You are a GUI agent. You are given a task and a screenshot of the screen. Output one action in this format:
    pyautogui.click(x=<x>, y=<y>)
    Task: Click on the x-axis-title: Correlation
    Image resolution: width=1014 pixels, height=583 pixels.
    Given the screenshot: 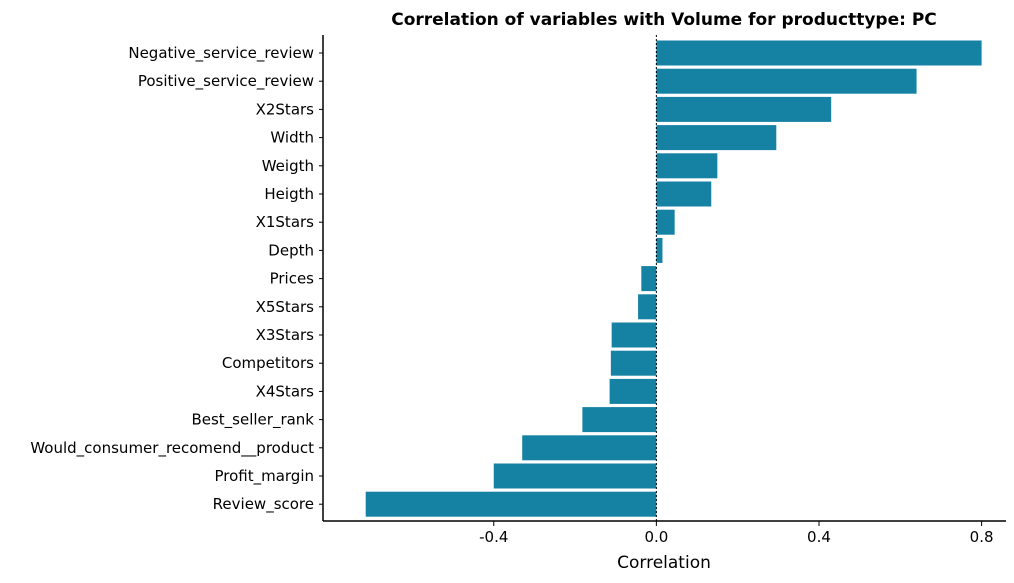 What is the action you would take?
    pyautogui.click(x=664, y=563)
    